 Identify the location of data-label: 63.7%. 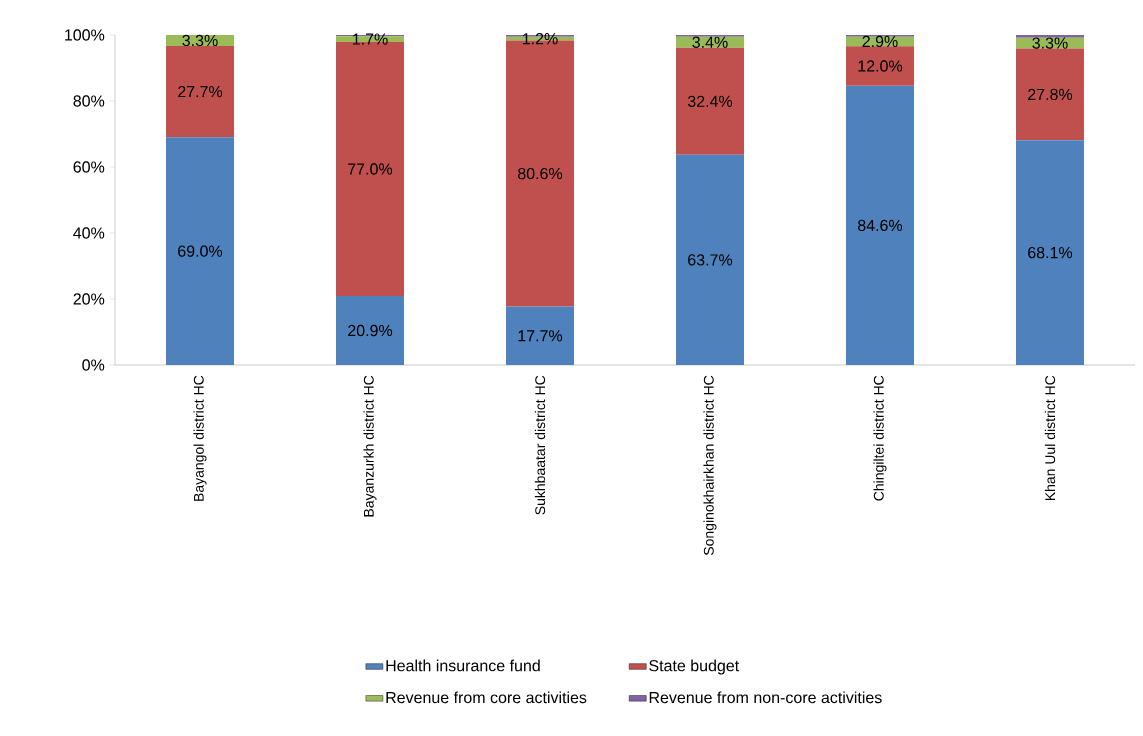
(710, 260).